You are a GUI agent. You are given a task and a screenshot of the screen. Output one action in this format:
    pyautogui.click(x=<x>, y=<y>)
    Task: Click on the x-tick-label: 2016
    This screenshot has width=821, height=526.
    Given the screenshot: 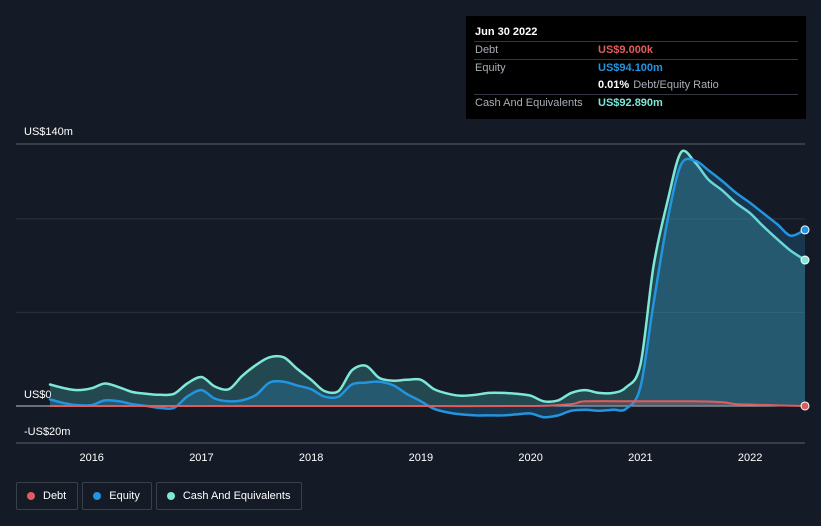 What is the action you would take?
    pyautogui.click(x=91, y=458)
    